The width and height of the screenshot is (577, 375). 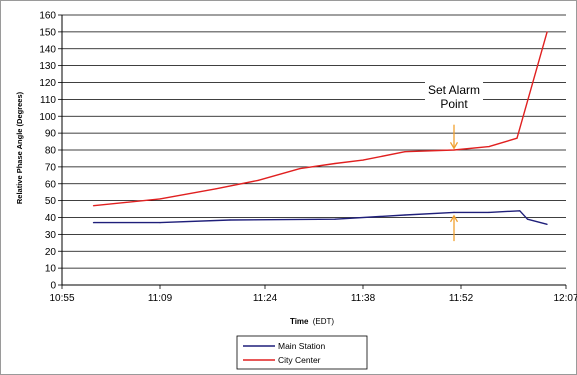 What do you see at coordinates (19, 147) in the screenshot?
I see `y-axis-label: Relative Phase Angle (Degrees)` at bounding box center [19, 147].